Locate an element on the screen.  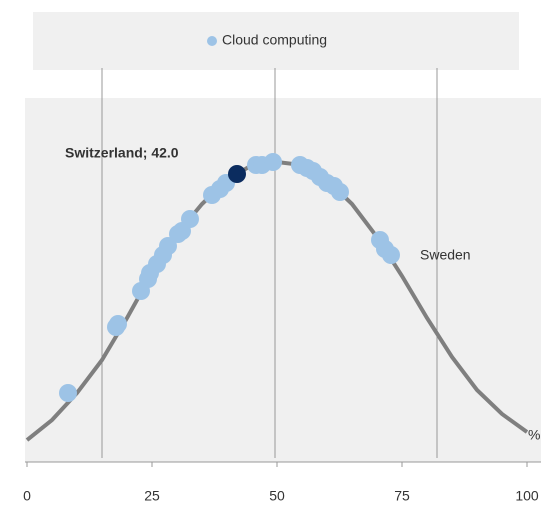
x-tick-label: 50 is located at coordinates (277, 496).